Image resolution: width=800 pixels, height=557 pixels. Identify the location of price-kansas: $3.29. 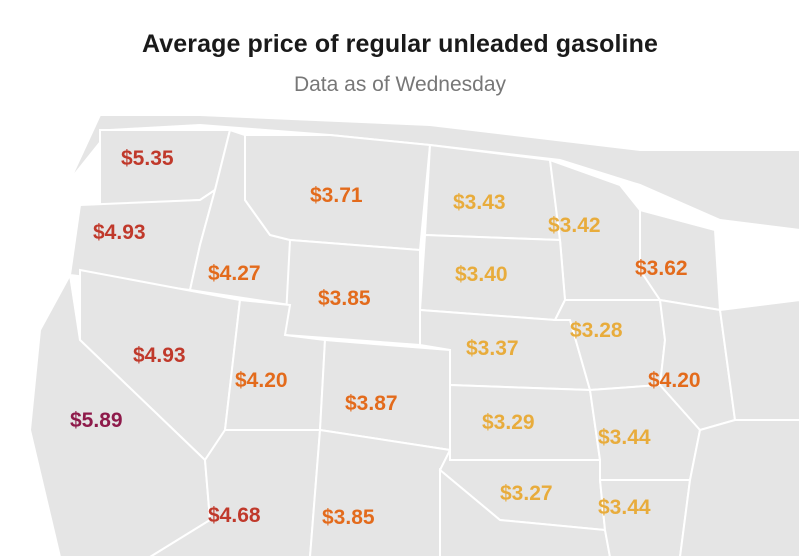
(508, 422).